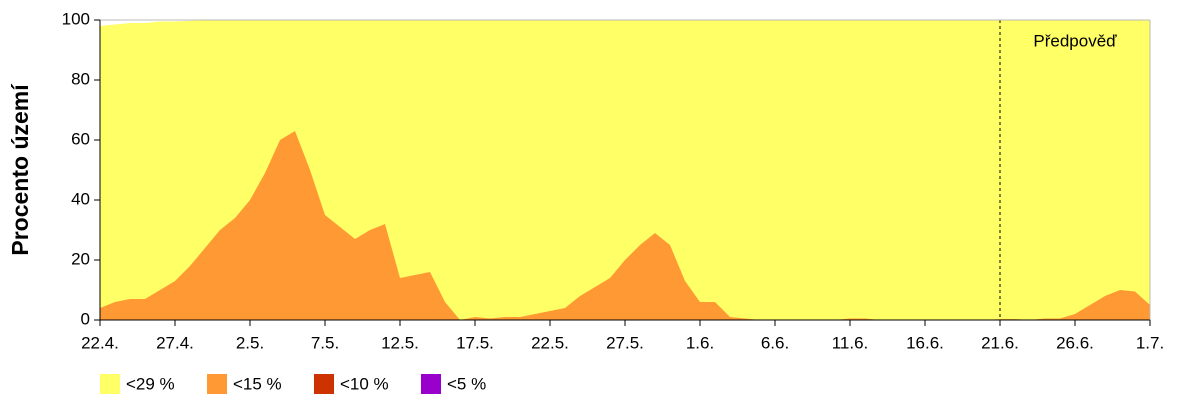  I want to click on x-tick-label: 17.5., so click(475, 342).